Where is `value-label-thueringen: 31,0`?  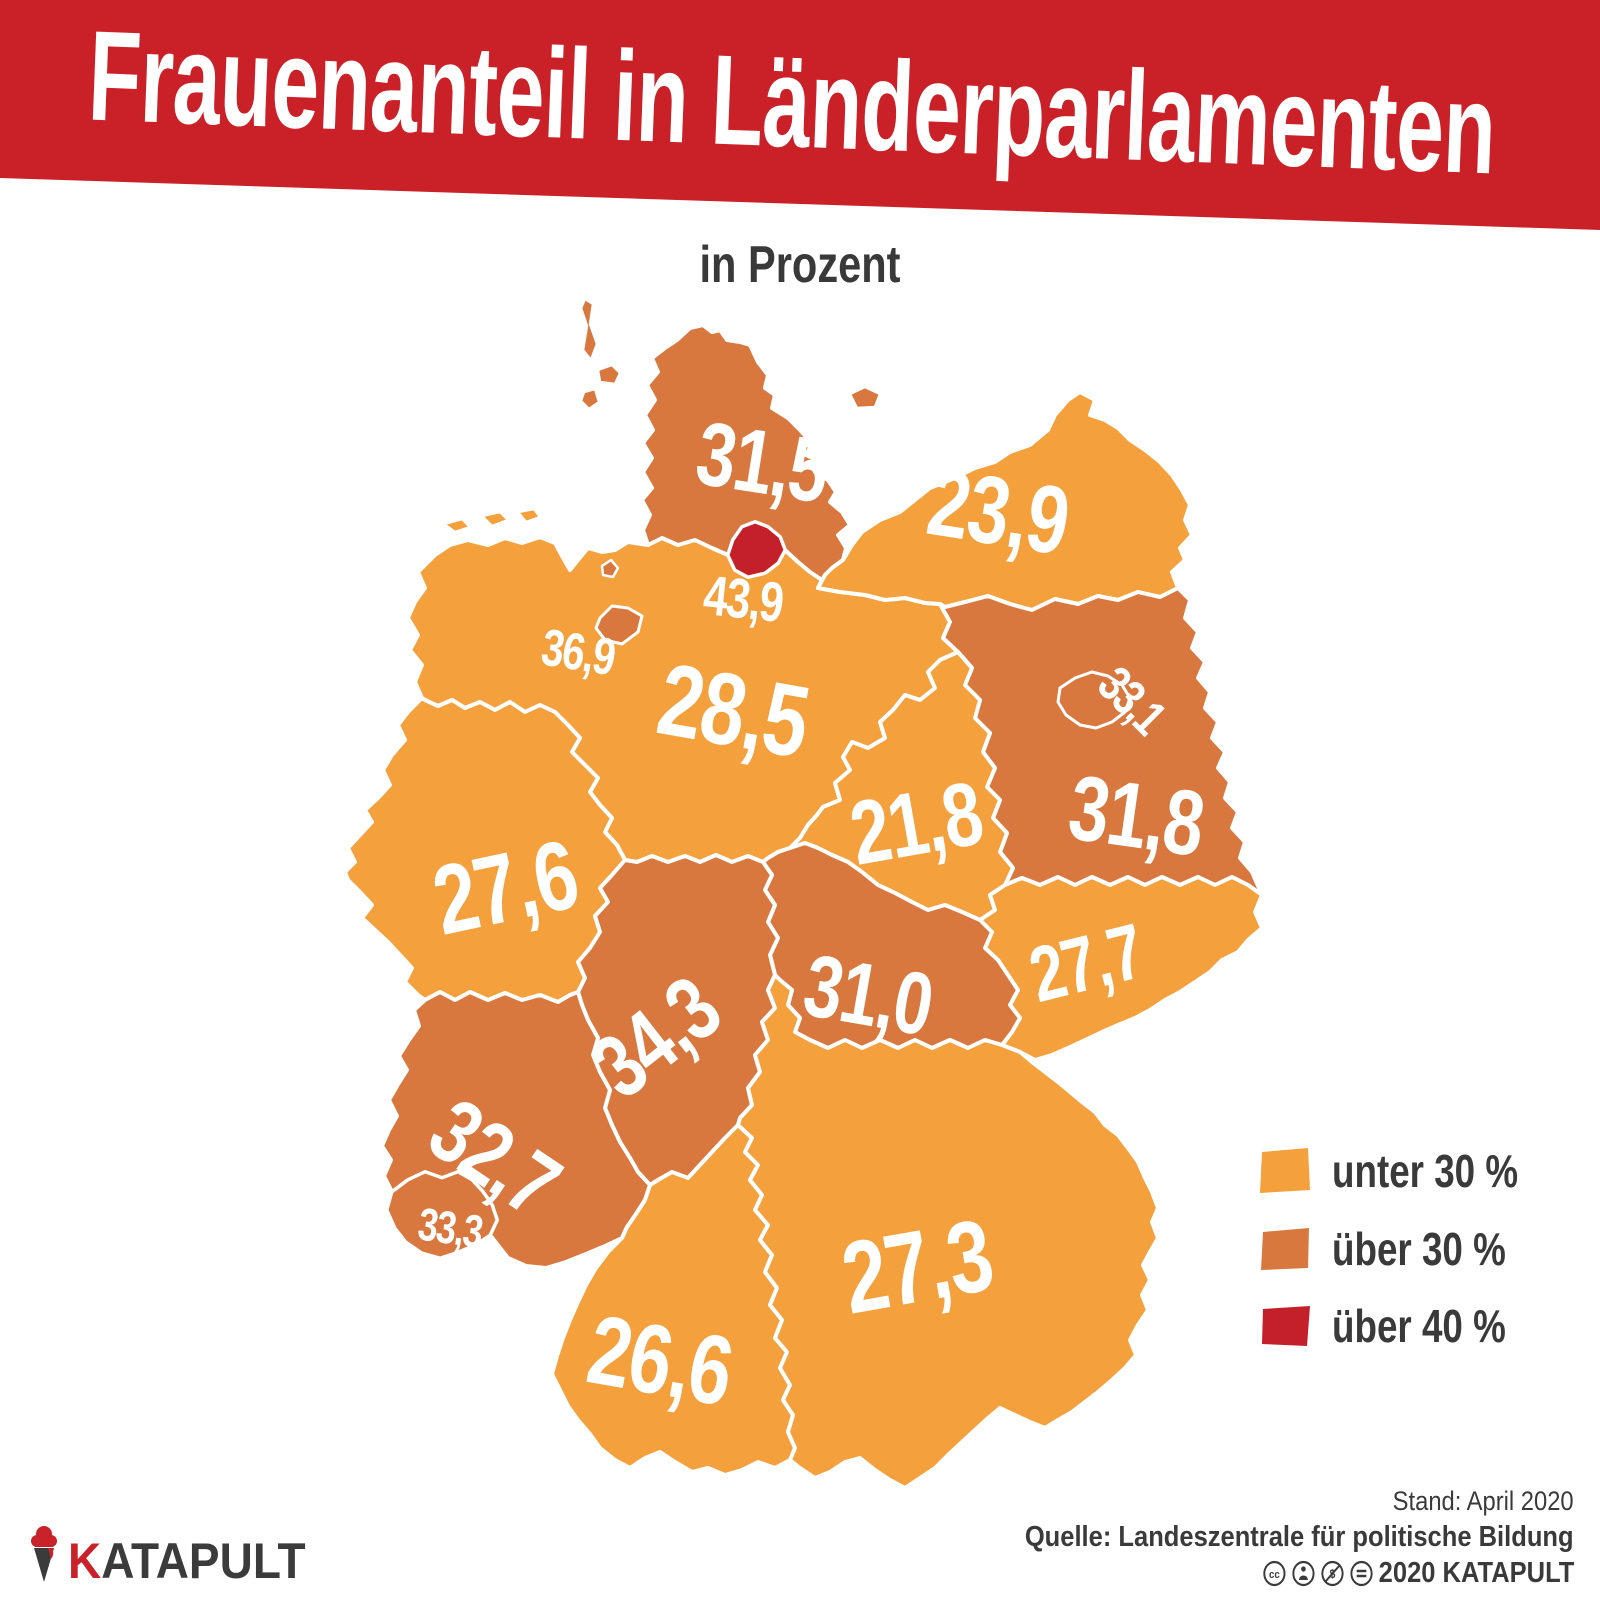 value-label-thueringen: 31,0 is located at coordinates (868, 995).